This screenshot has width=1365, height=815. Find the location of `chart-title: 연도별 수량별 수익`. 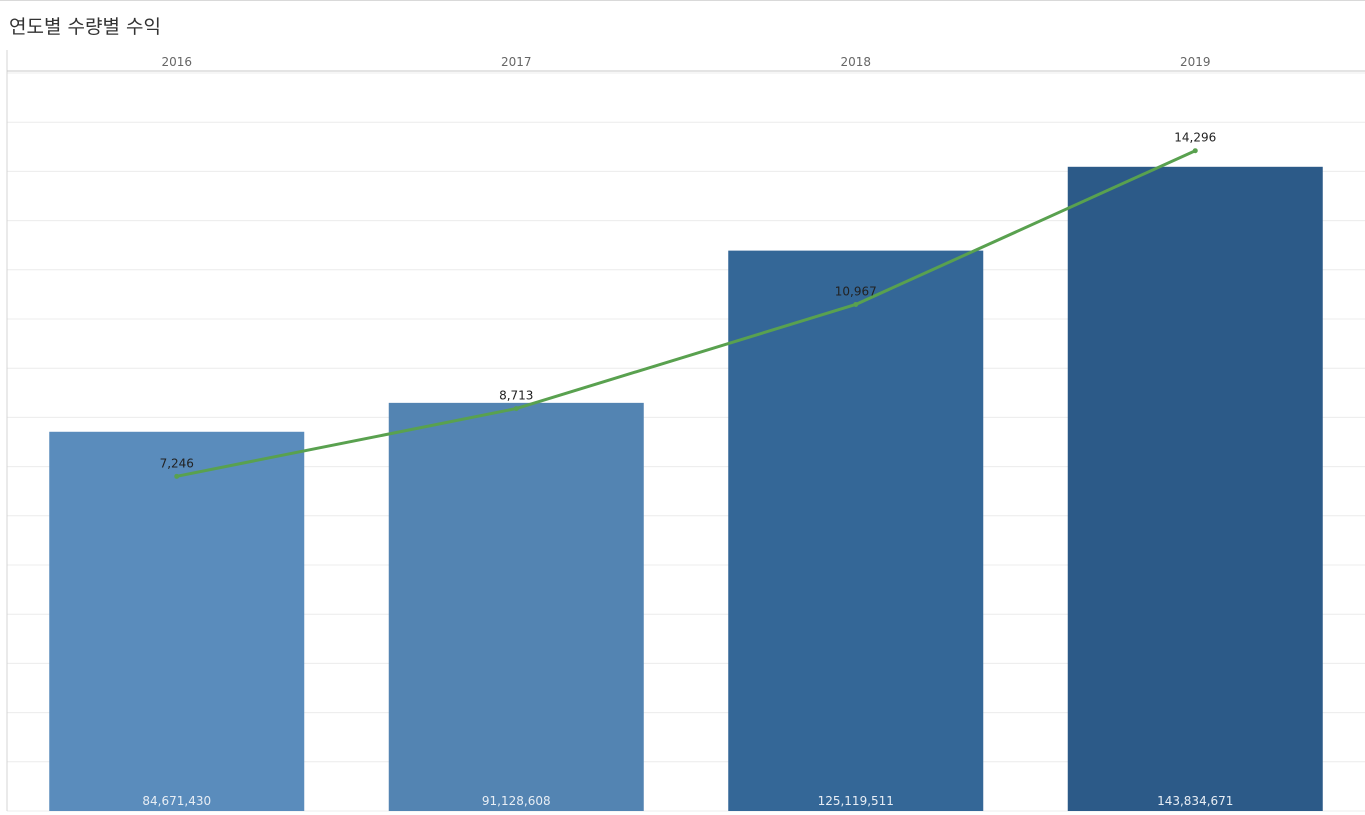

chart-title: 연도별 수량별 수익 is located at coordinates (85, 27).